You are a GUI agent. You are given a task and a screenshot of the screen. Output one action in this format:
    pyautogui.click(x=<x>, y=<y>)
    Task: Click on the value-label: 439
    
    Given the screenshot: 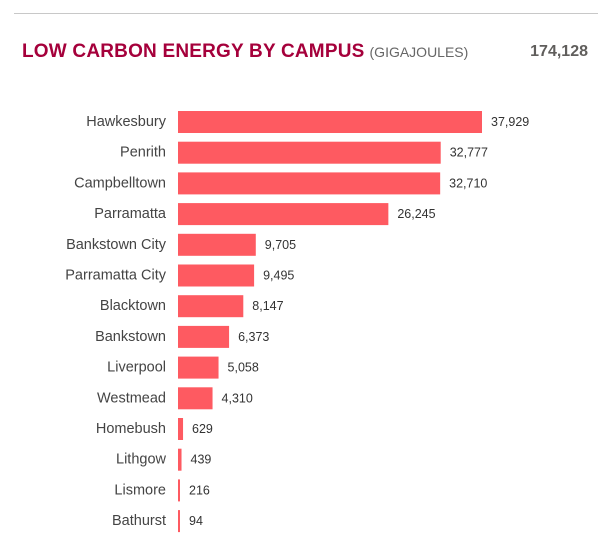 What is the action you would take?
    pyautogui.click(x=201, y=460)
    